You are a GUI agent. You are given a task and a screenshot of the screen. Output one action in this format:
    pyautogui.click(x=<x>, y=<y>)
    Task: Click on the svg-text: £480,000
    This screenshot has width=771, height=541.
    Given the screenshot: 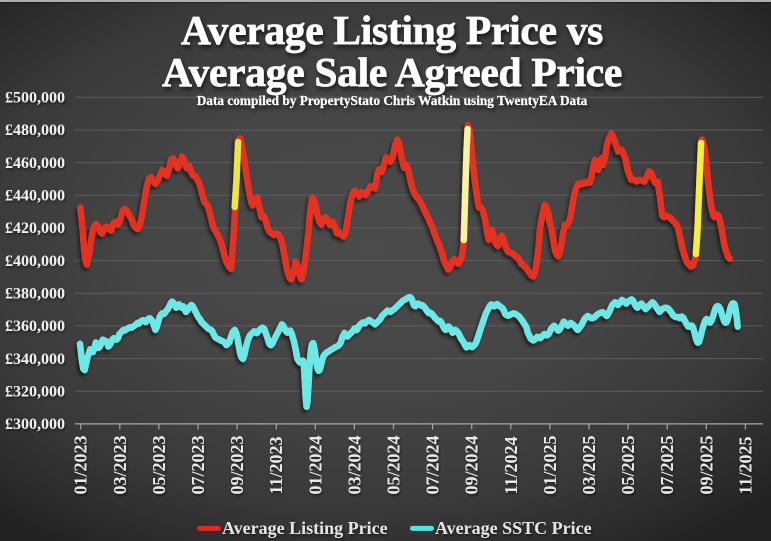 What is the action you would take?
    pyautogui.click(x=35, y=130)
    